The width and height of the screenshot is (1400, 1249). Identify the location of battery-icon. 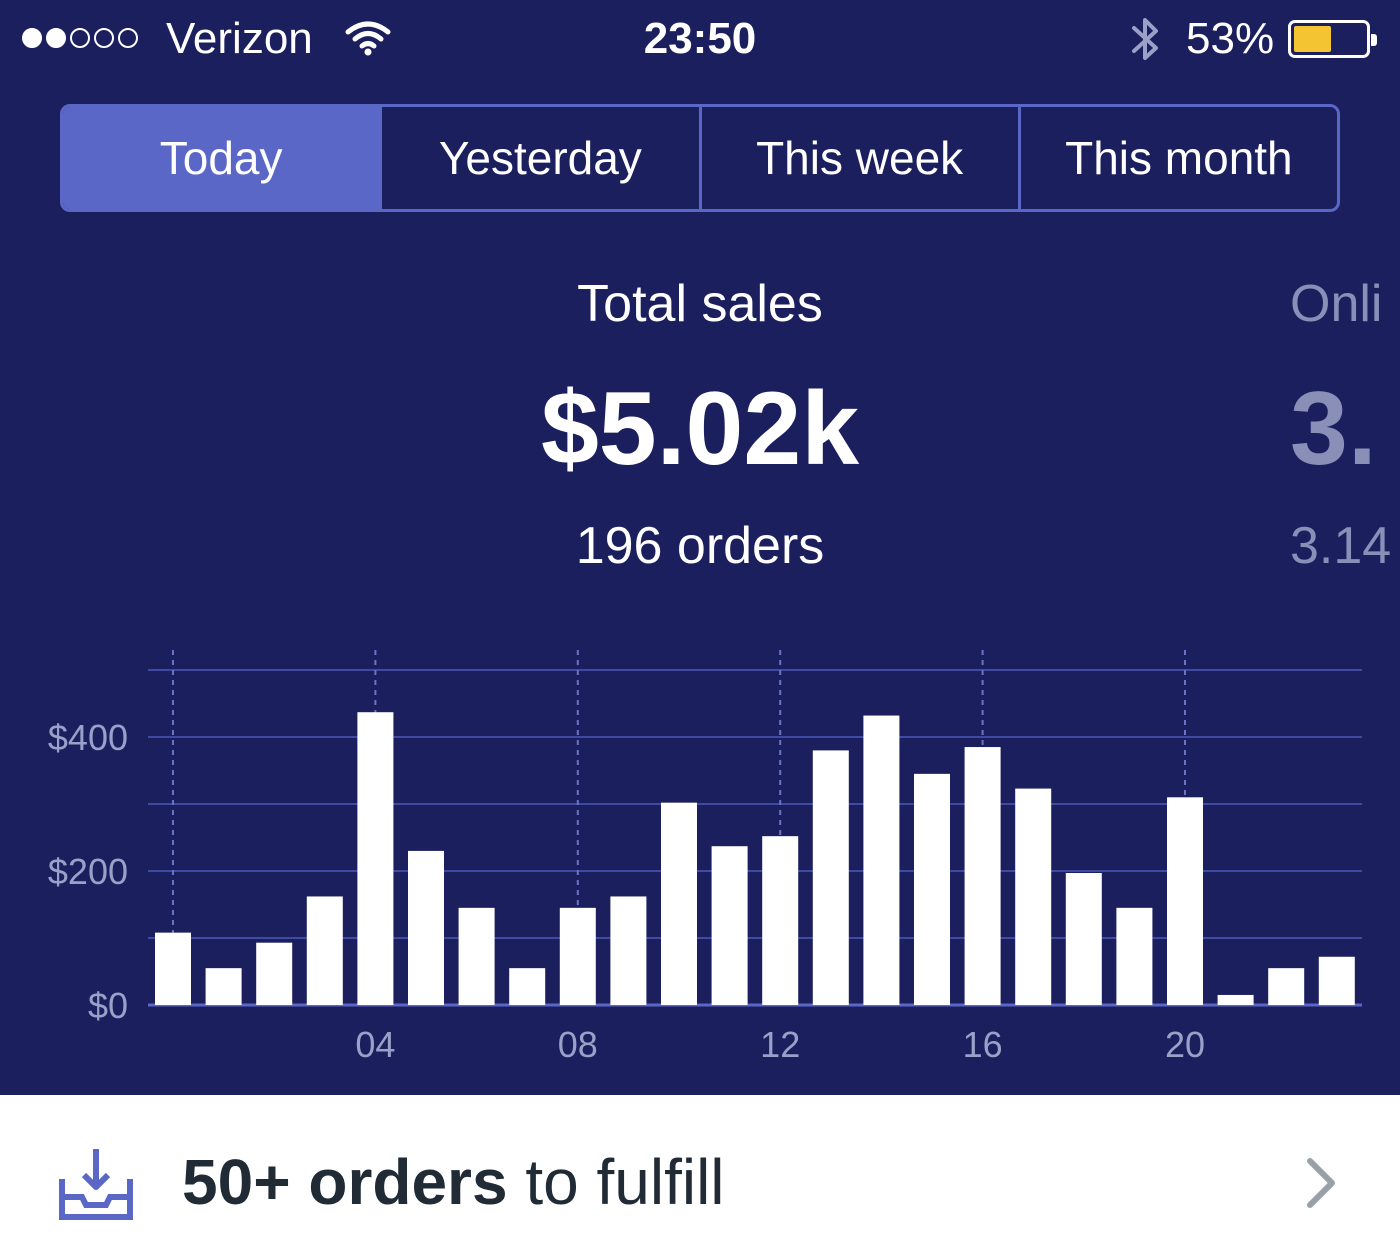
(1332, 39).